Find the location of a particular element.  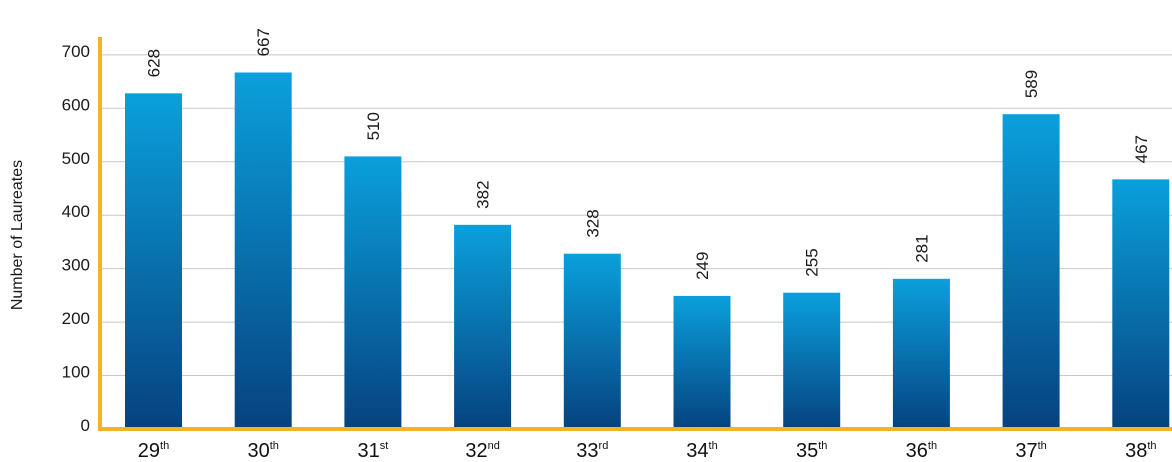

y-axis-title: Number of Laureates is located at coordinates (17, 235).